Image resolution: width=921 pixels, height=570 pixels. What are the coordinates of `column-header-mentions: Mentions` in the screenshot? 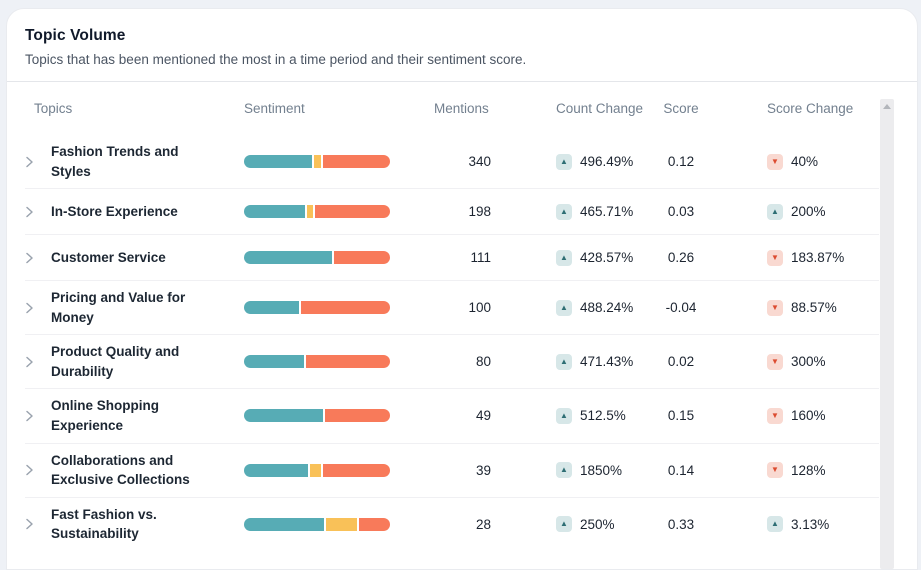 It's located at (462, 108).